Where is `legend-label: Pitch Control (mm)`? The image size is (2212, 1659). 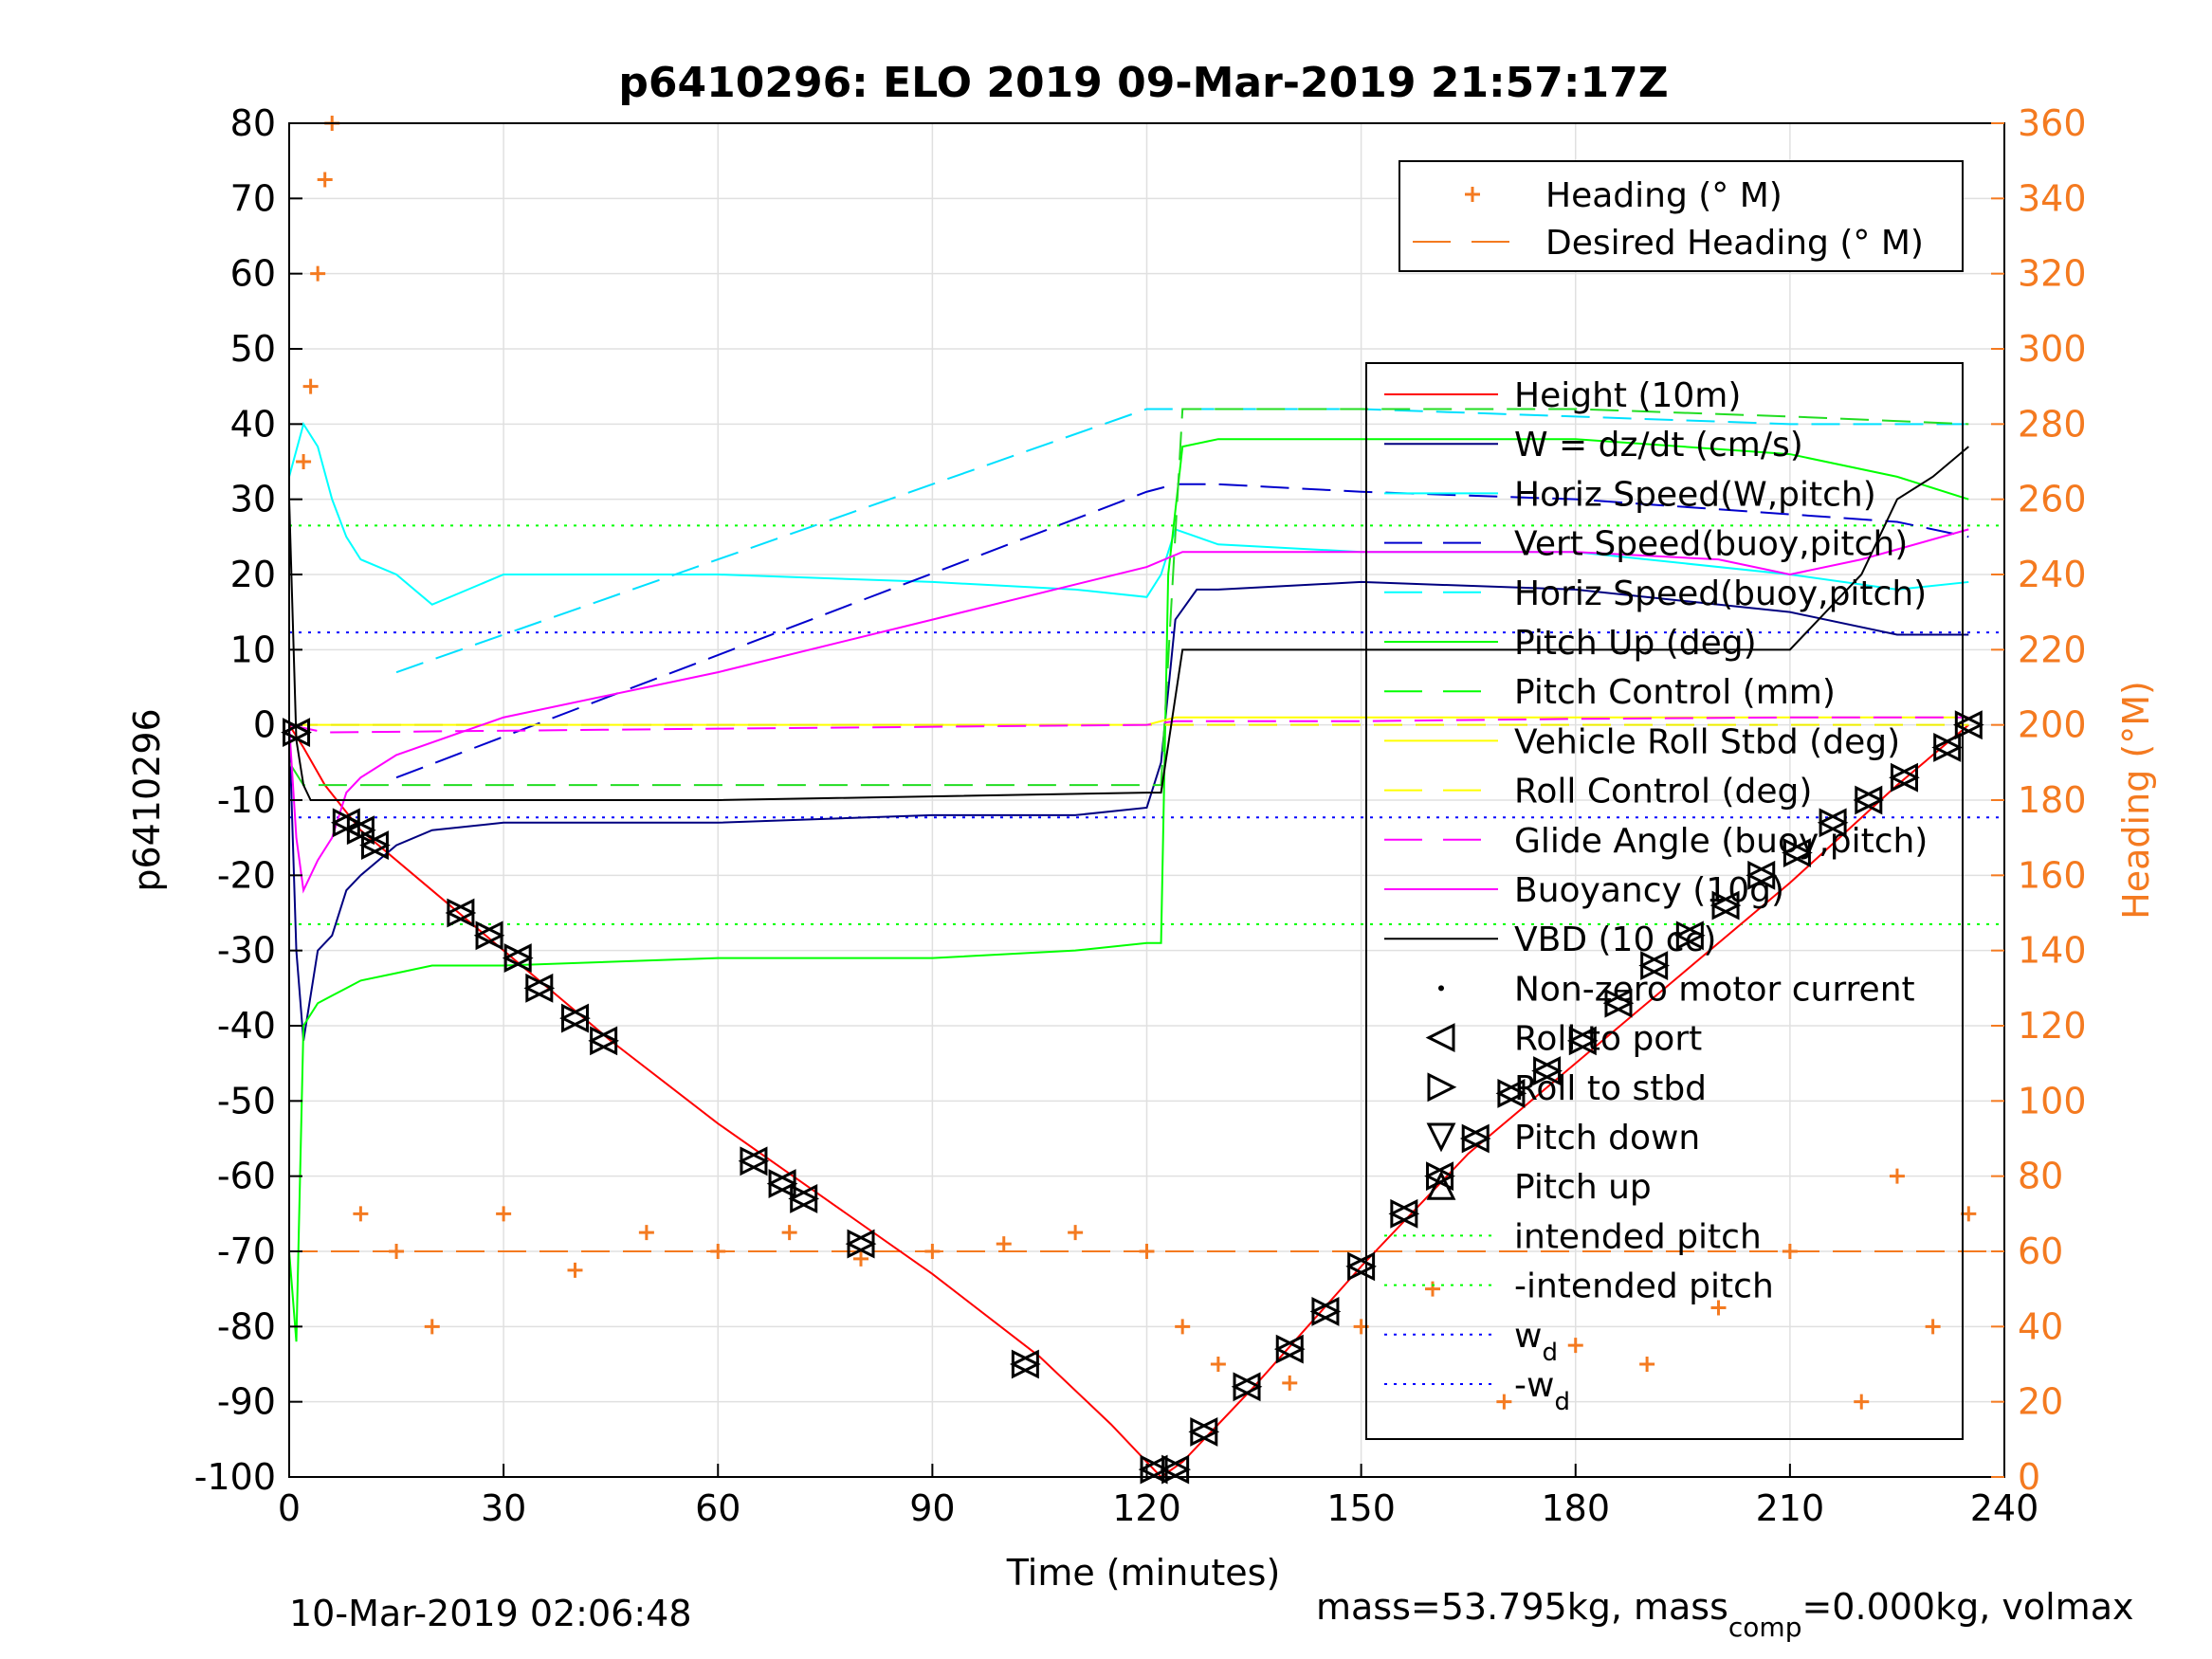
legend-label: Pitch Control (mm) is located at coordinates (1675, 692).